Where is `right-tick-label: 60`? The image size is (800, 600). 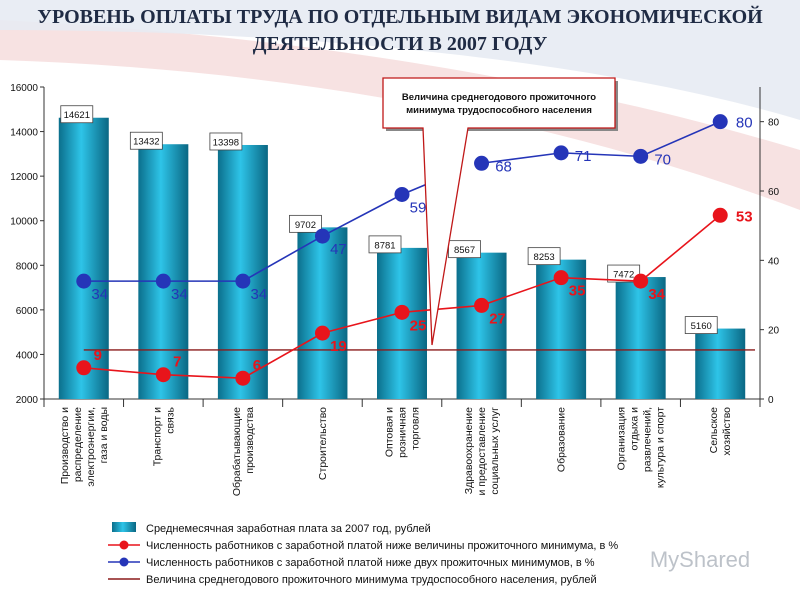
right-tick-label: 60 is located at coordinates (774, 192).